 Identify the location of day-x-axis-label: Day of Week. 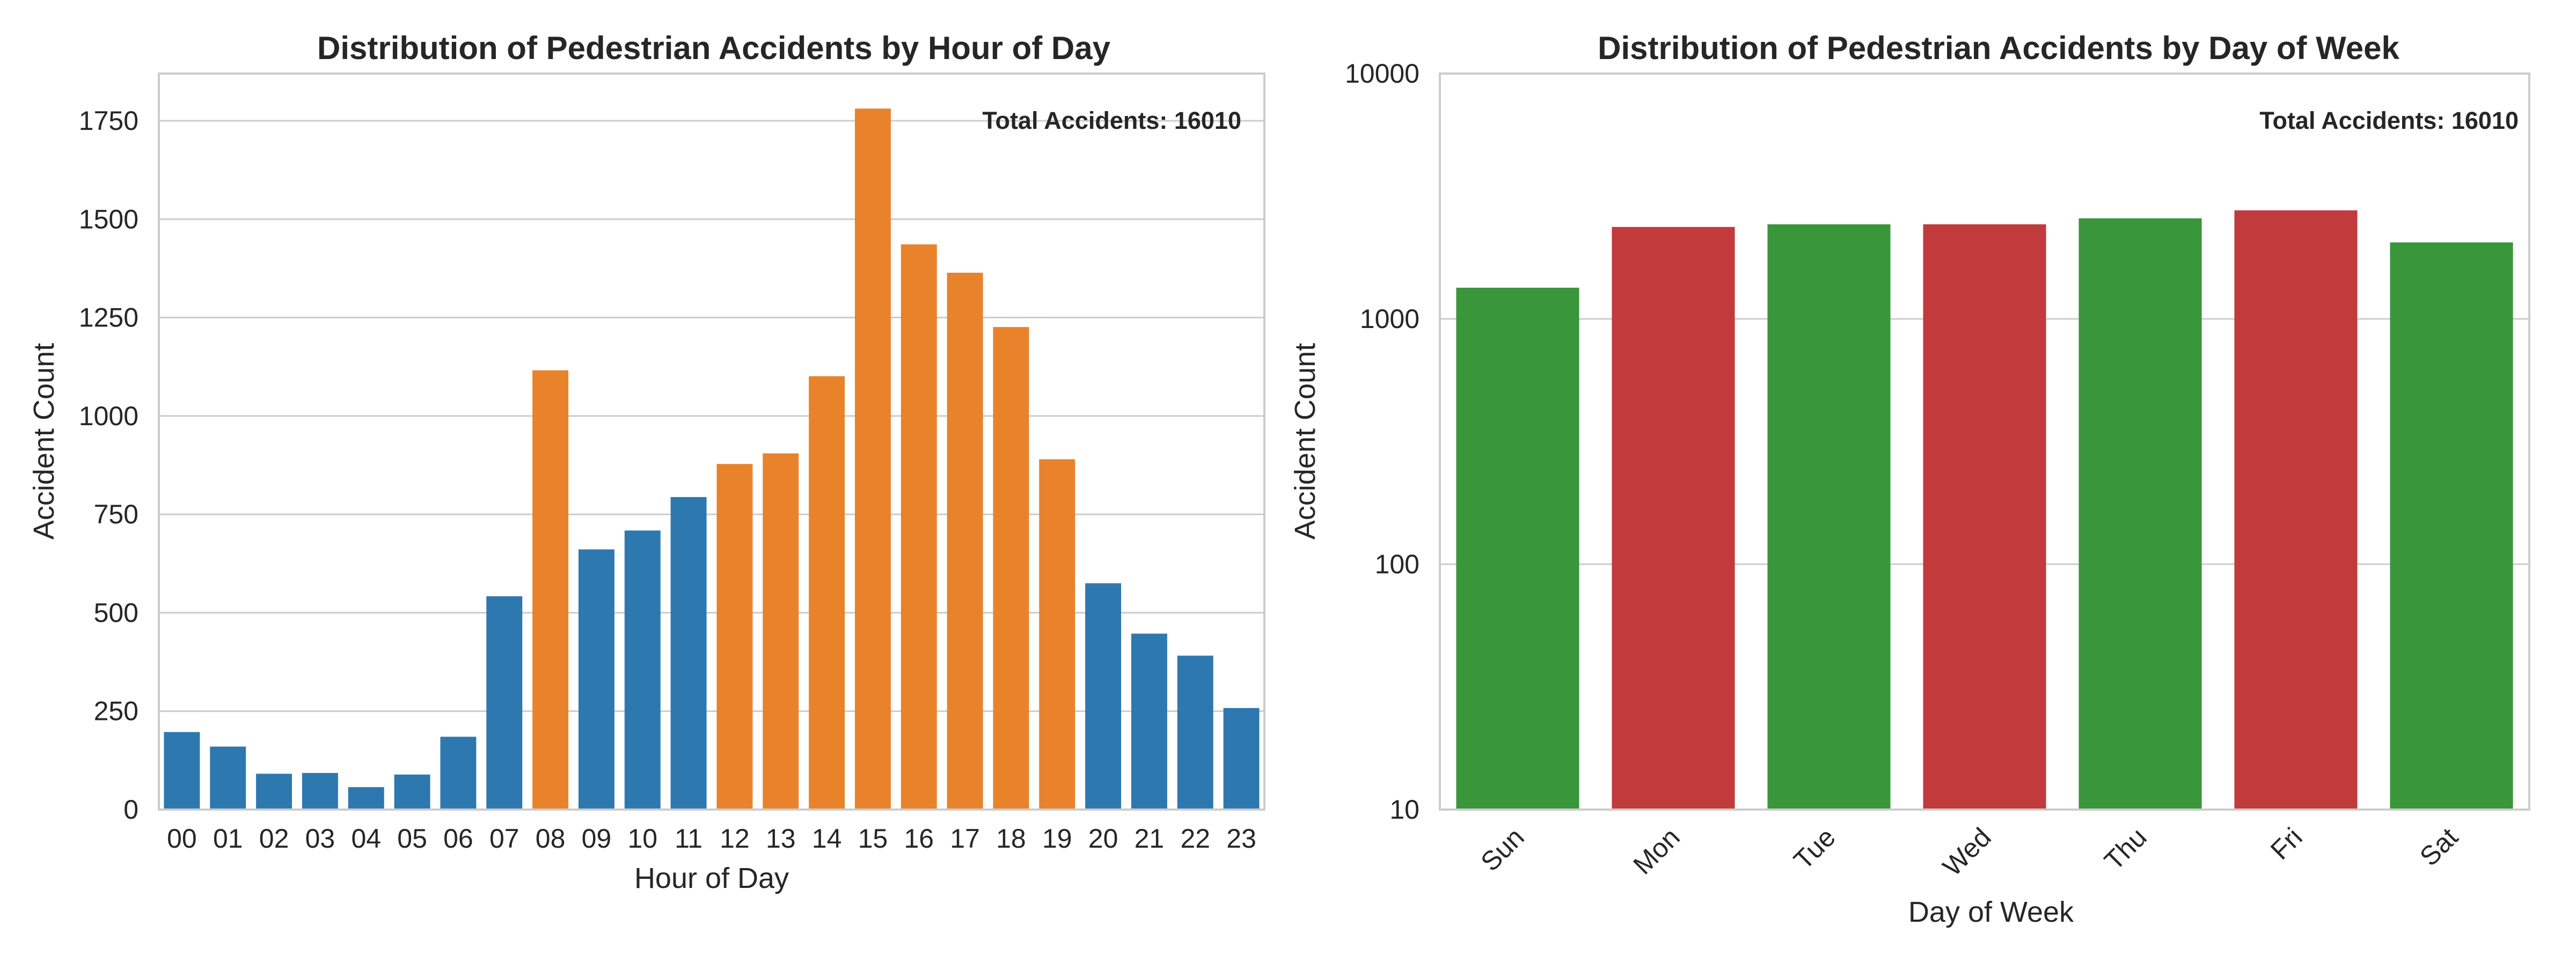
(1991, 912).